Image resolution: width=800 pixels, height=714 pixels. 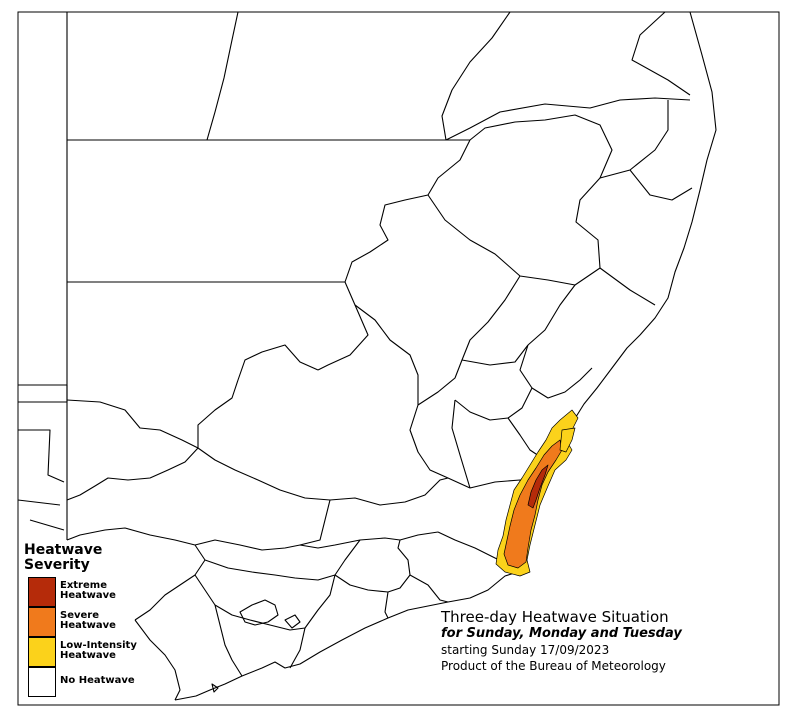 I want to click on legend-item-severe: Severe Heatwave, so click(x=98, y=622).